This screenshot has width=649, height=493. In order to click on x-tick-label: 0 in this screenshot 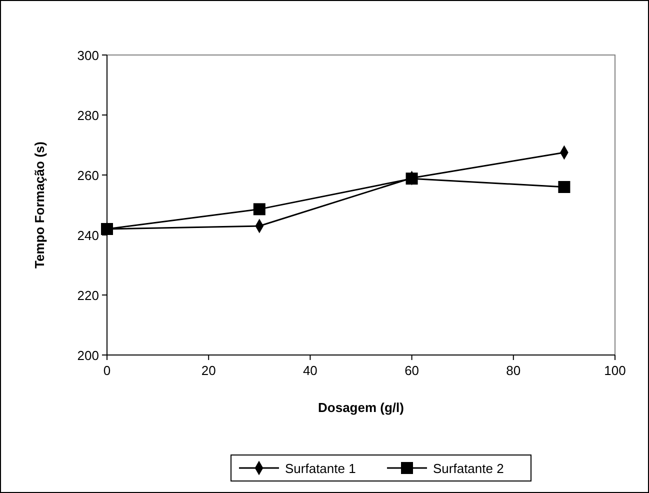, I will do `click(107, 370)`.